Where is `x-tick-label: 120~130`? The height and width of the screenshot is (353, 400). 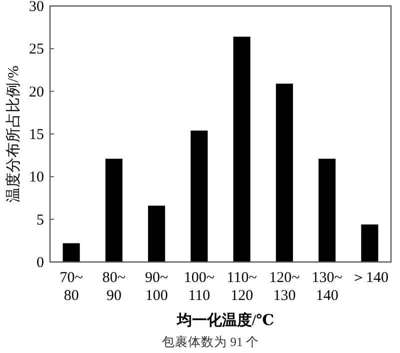 x-tick-label: 120~130 is located at coordinates (284, 287).